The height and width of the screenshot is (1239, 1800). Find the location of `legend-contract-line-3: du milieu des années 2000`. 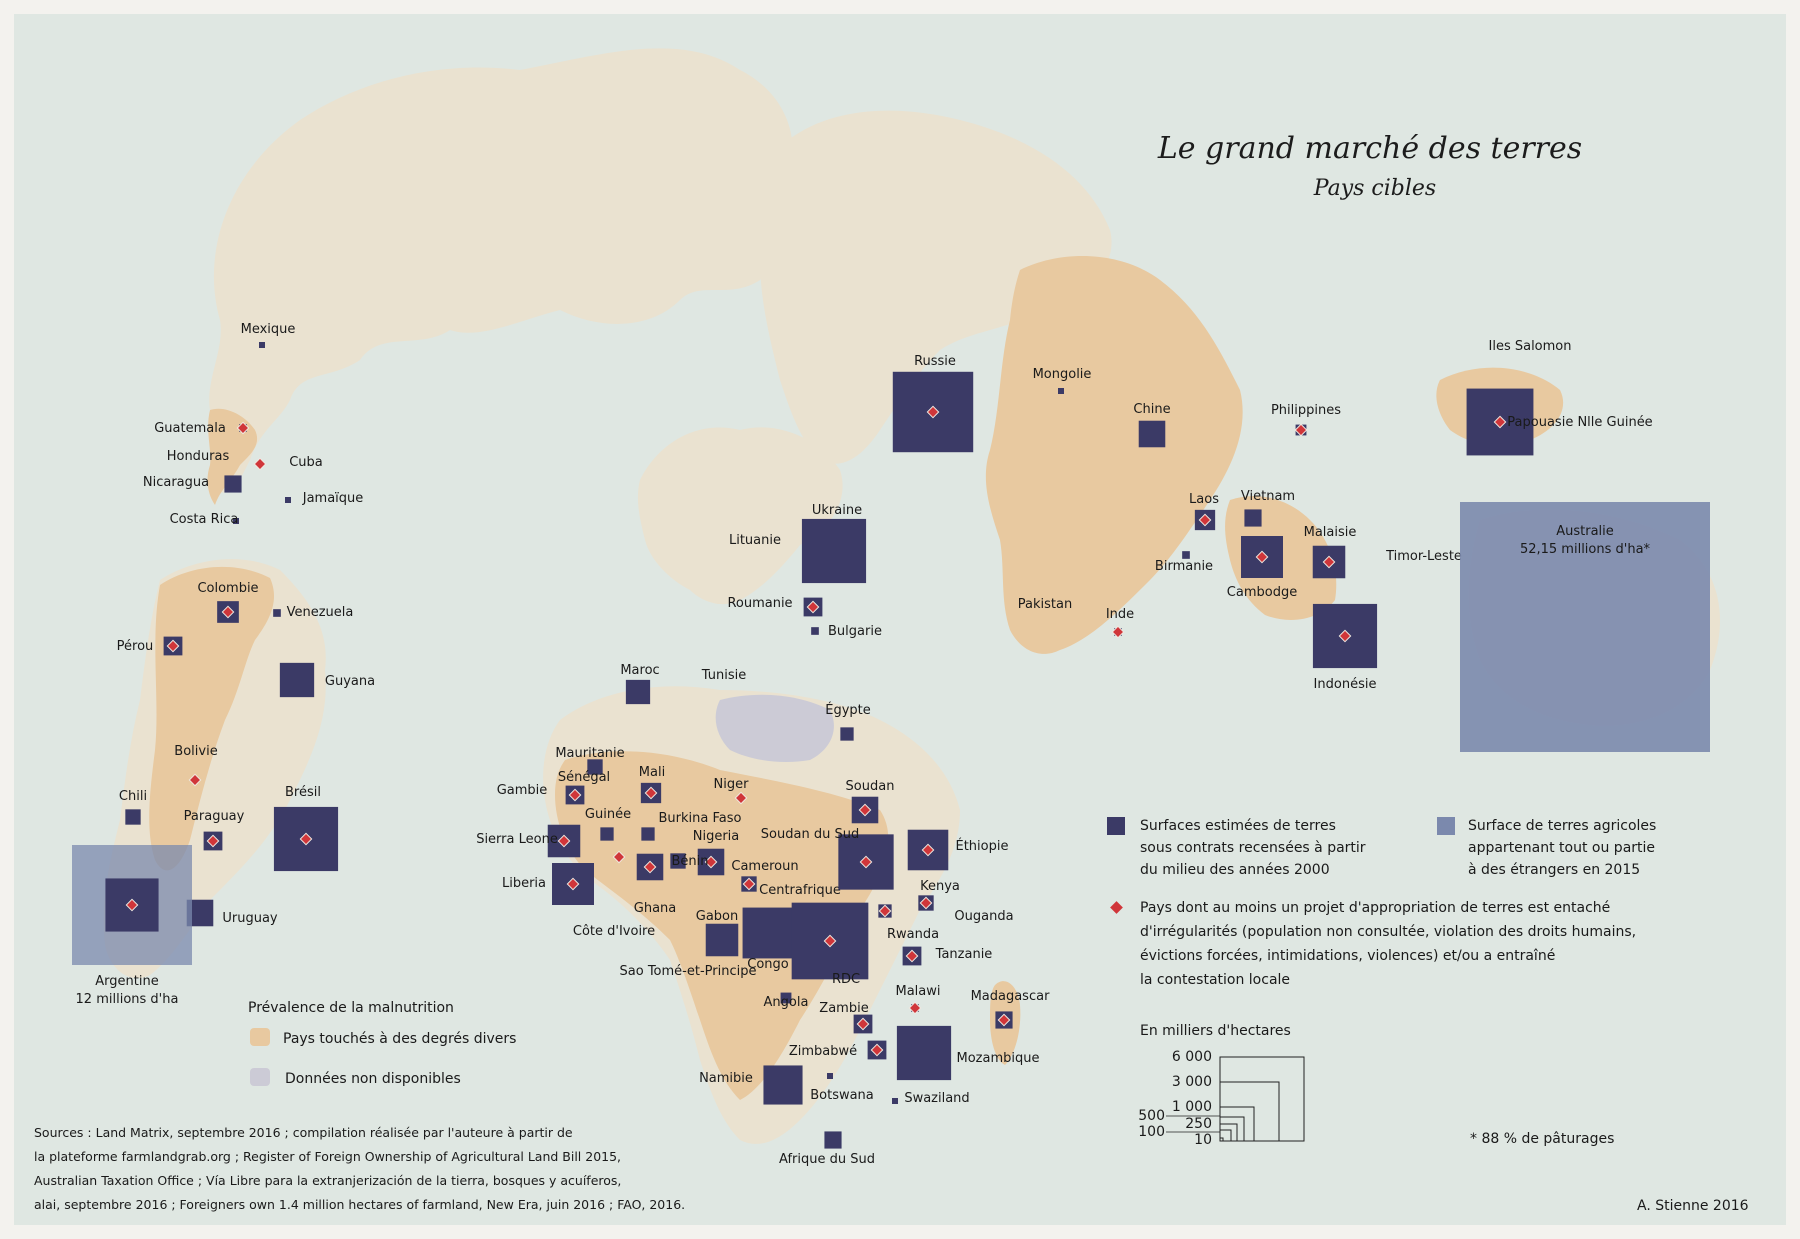

legend-contract-line-3: du milieu des années 2000 is located at coordinates (1235, 870).